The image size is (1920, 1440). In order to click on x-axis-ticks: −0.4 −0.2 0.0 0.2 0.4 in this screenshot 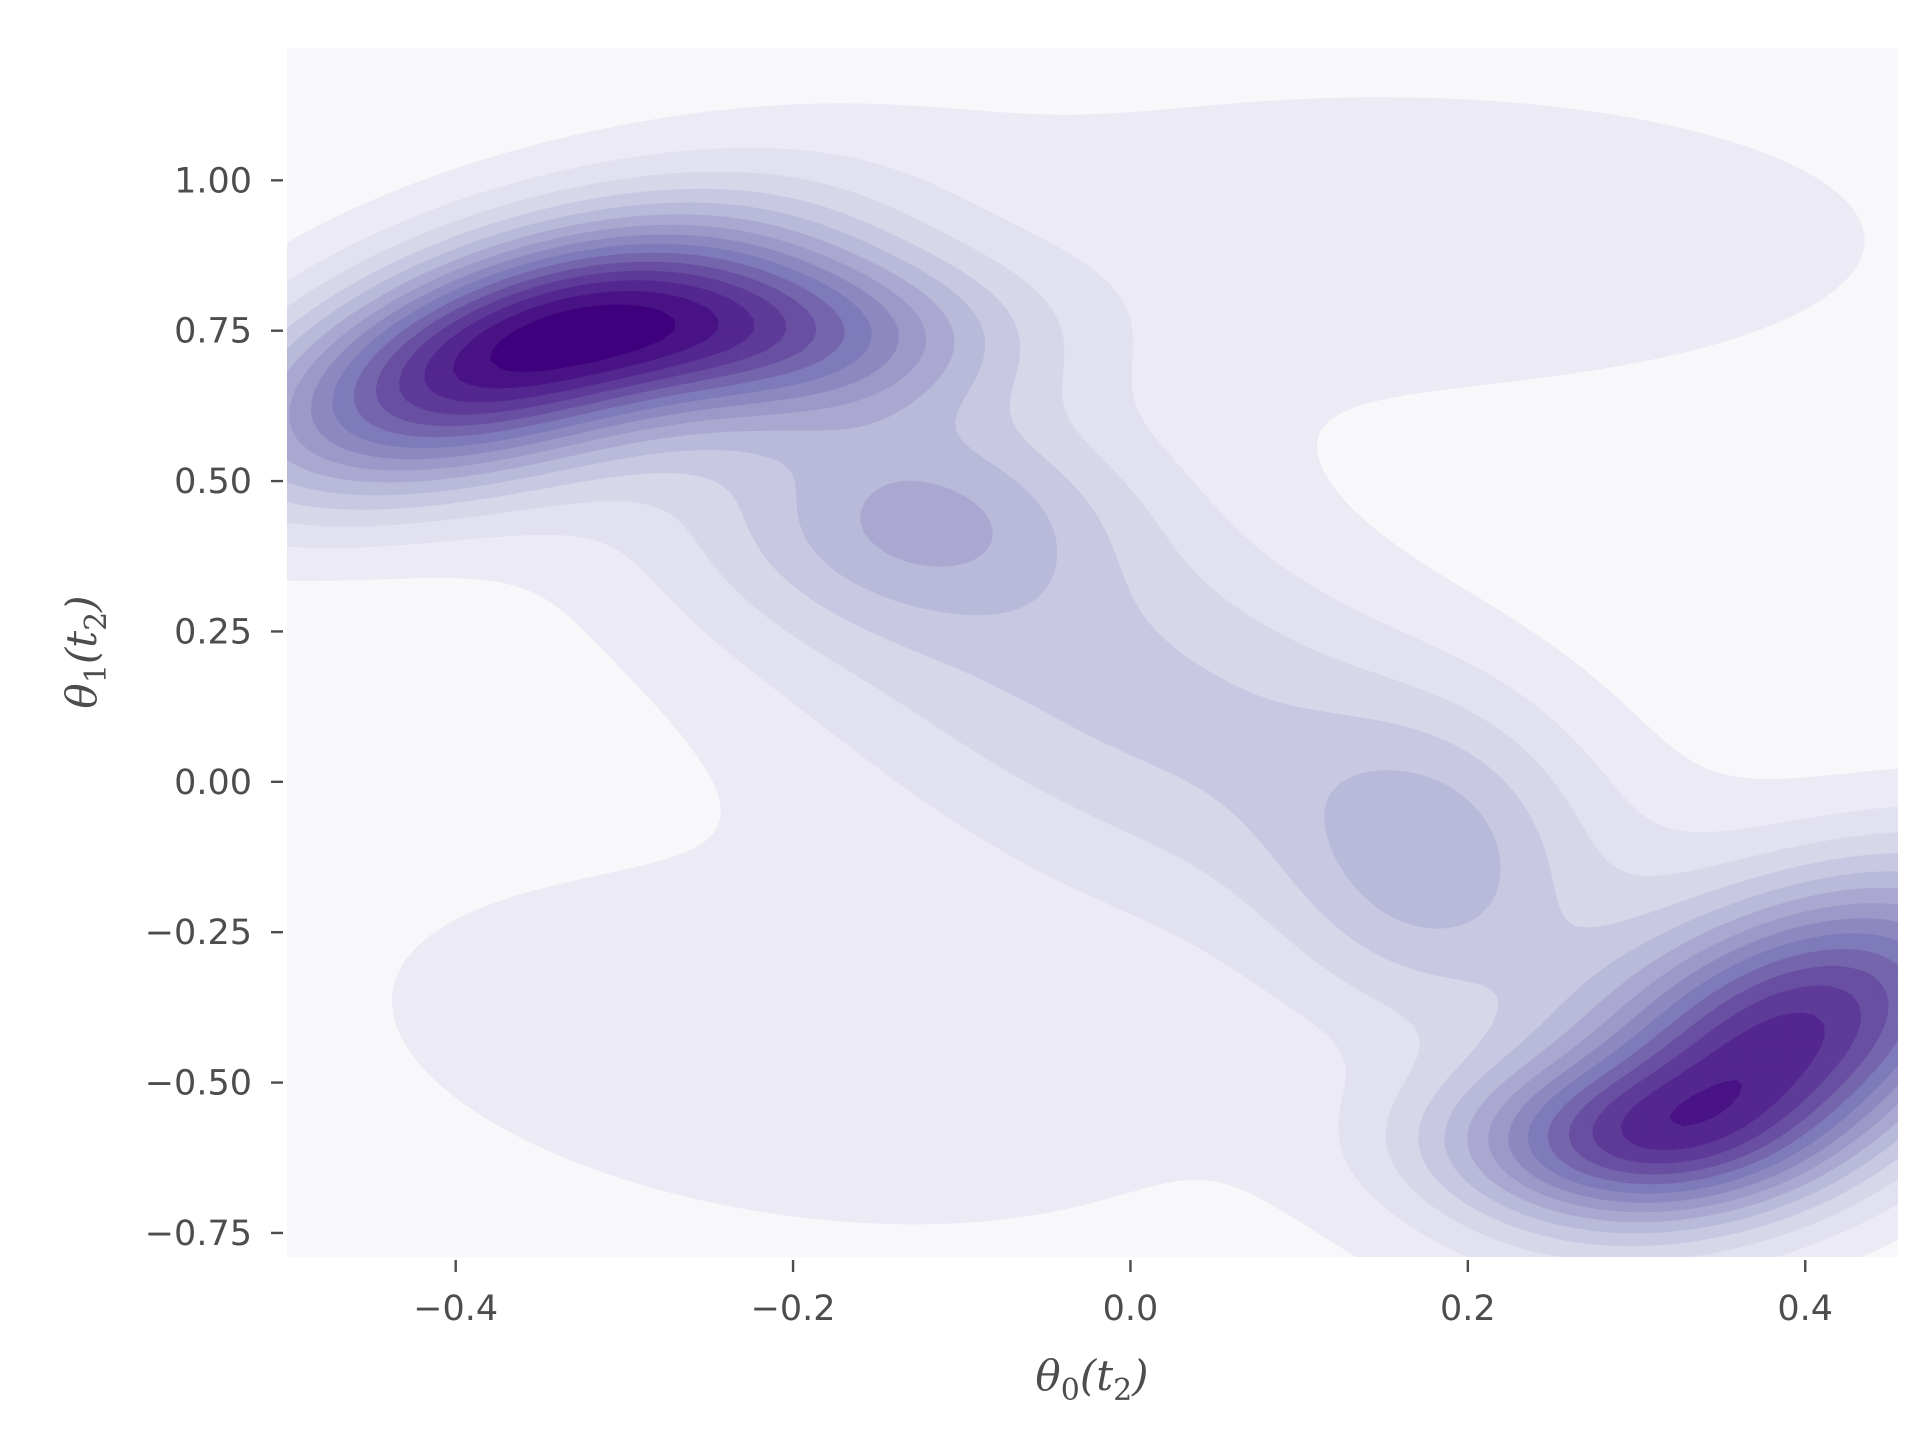, I will do `click(1123, 1294)`.